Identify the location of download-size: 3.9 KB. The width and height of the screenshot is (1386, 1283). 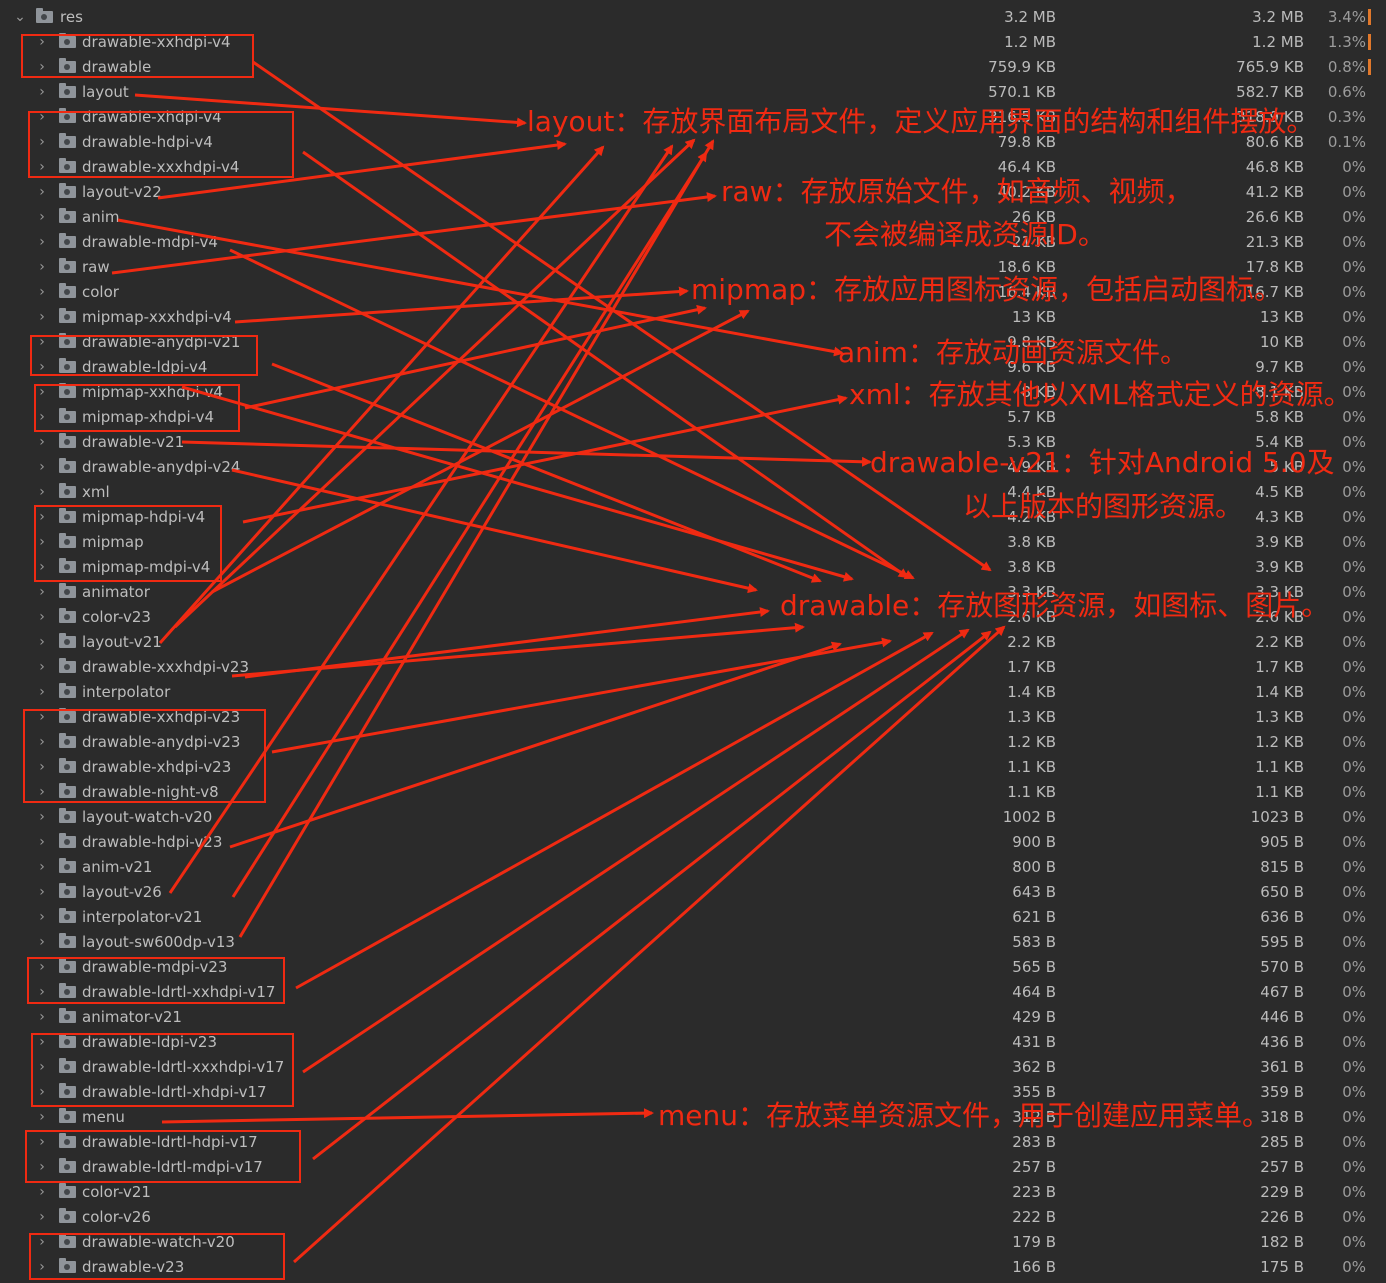
(1279, 542).